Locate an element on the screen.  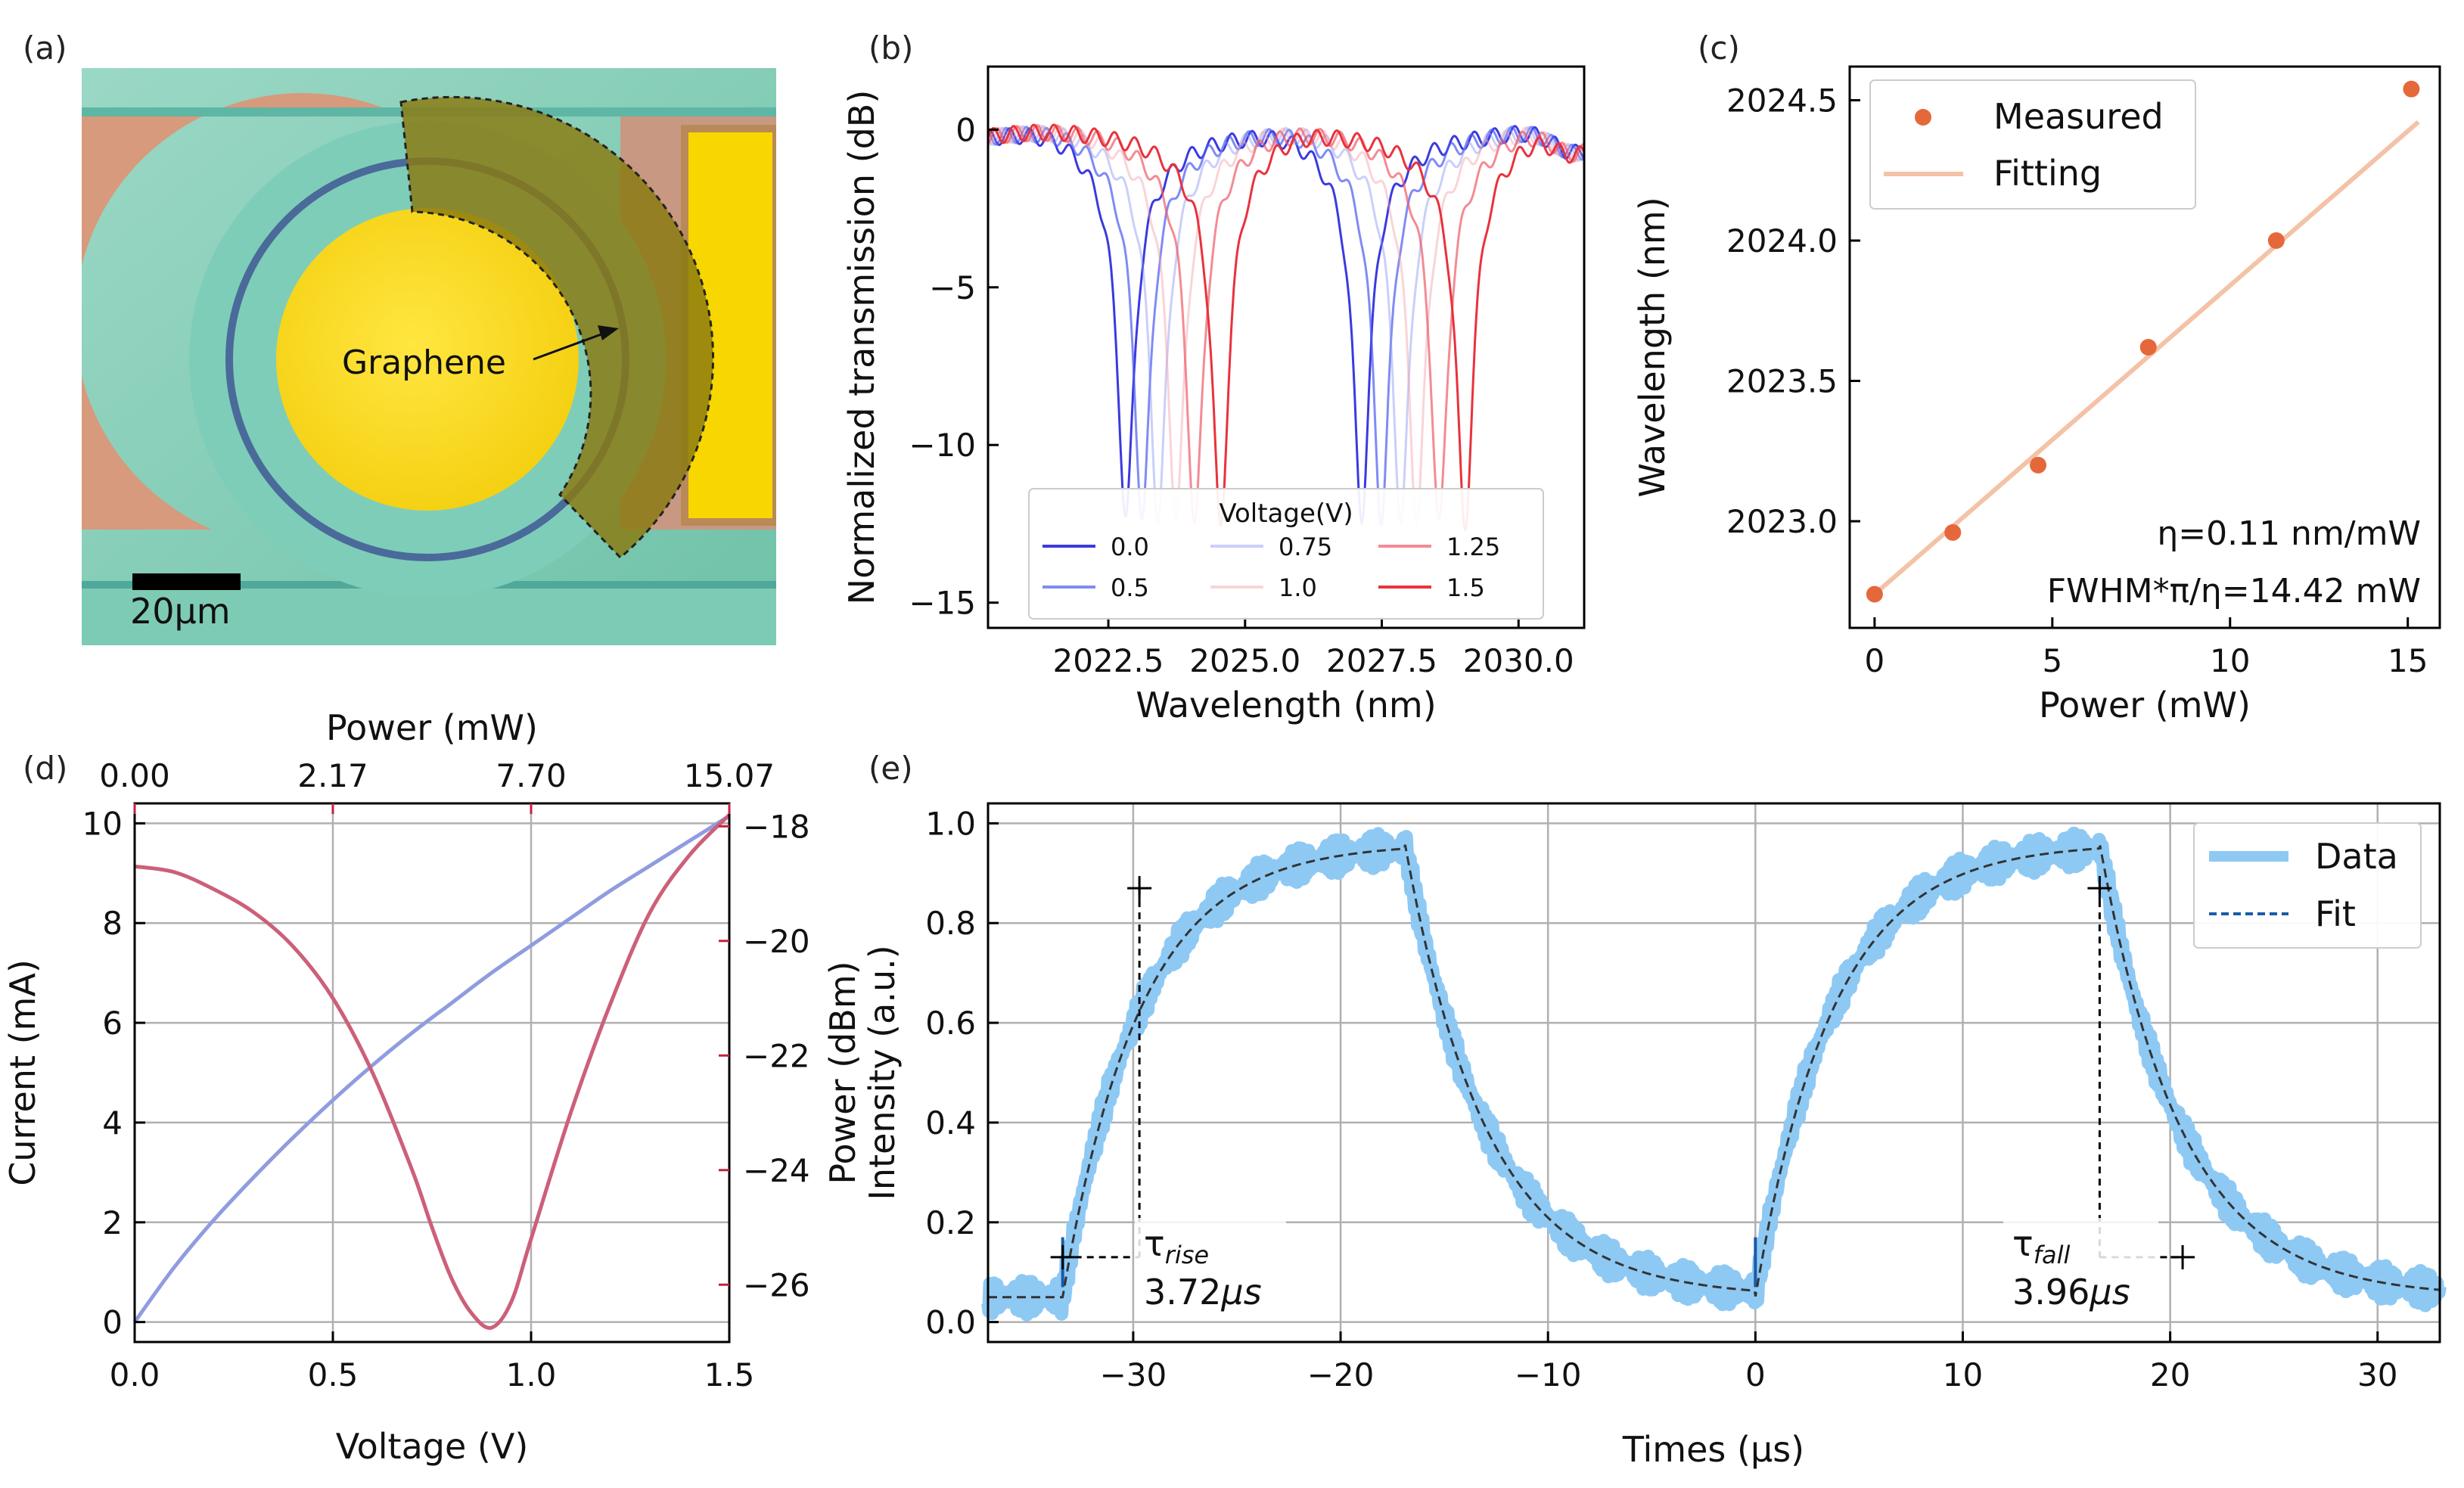
d-top-tick-label: 0.00 is located at coordinates (134, 775).